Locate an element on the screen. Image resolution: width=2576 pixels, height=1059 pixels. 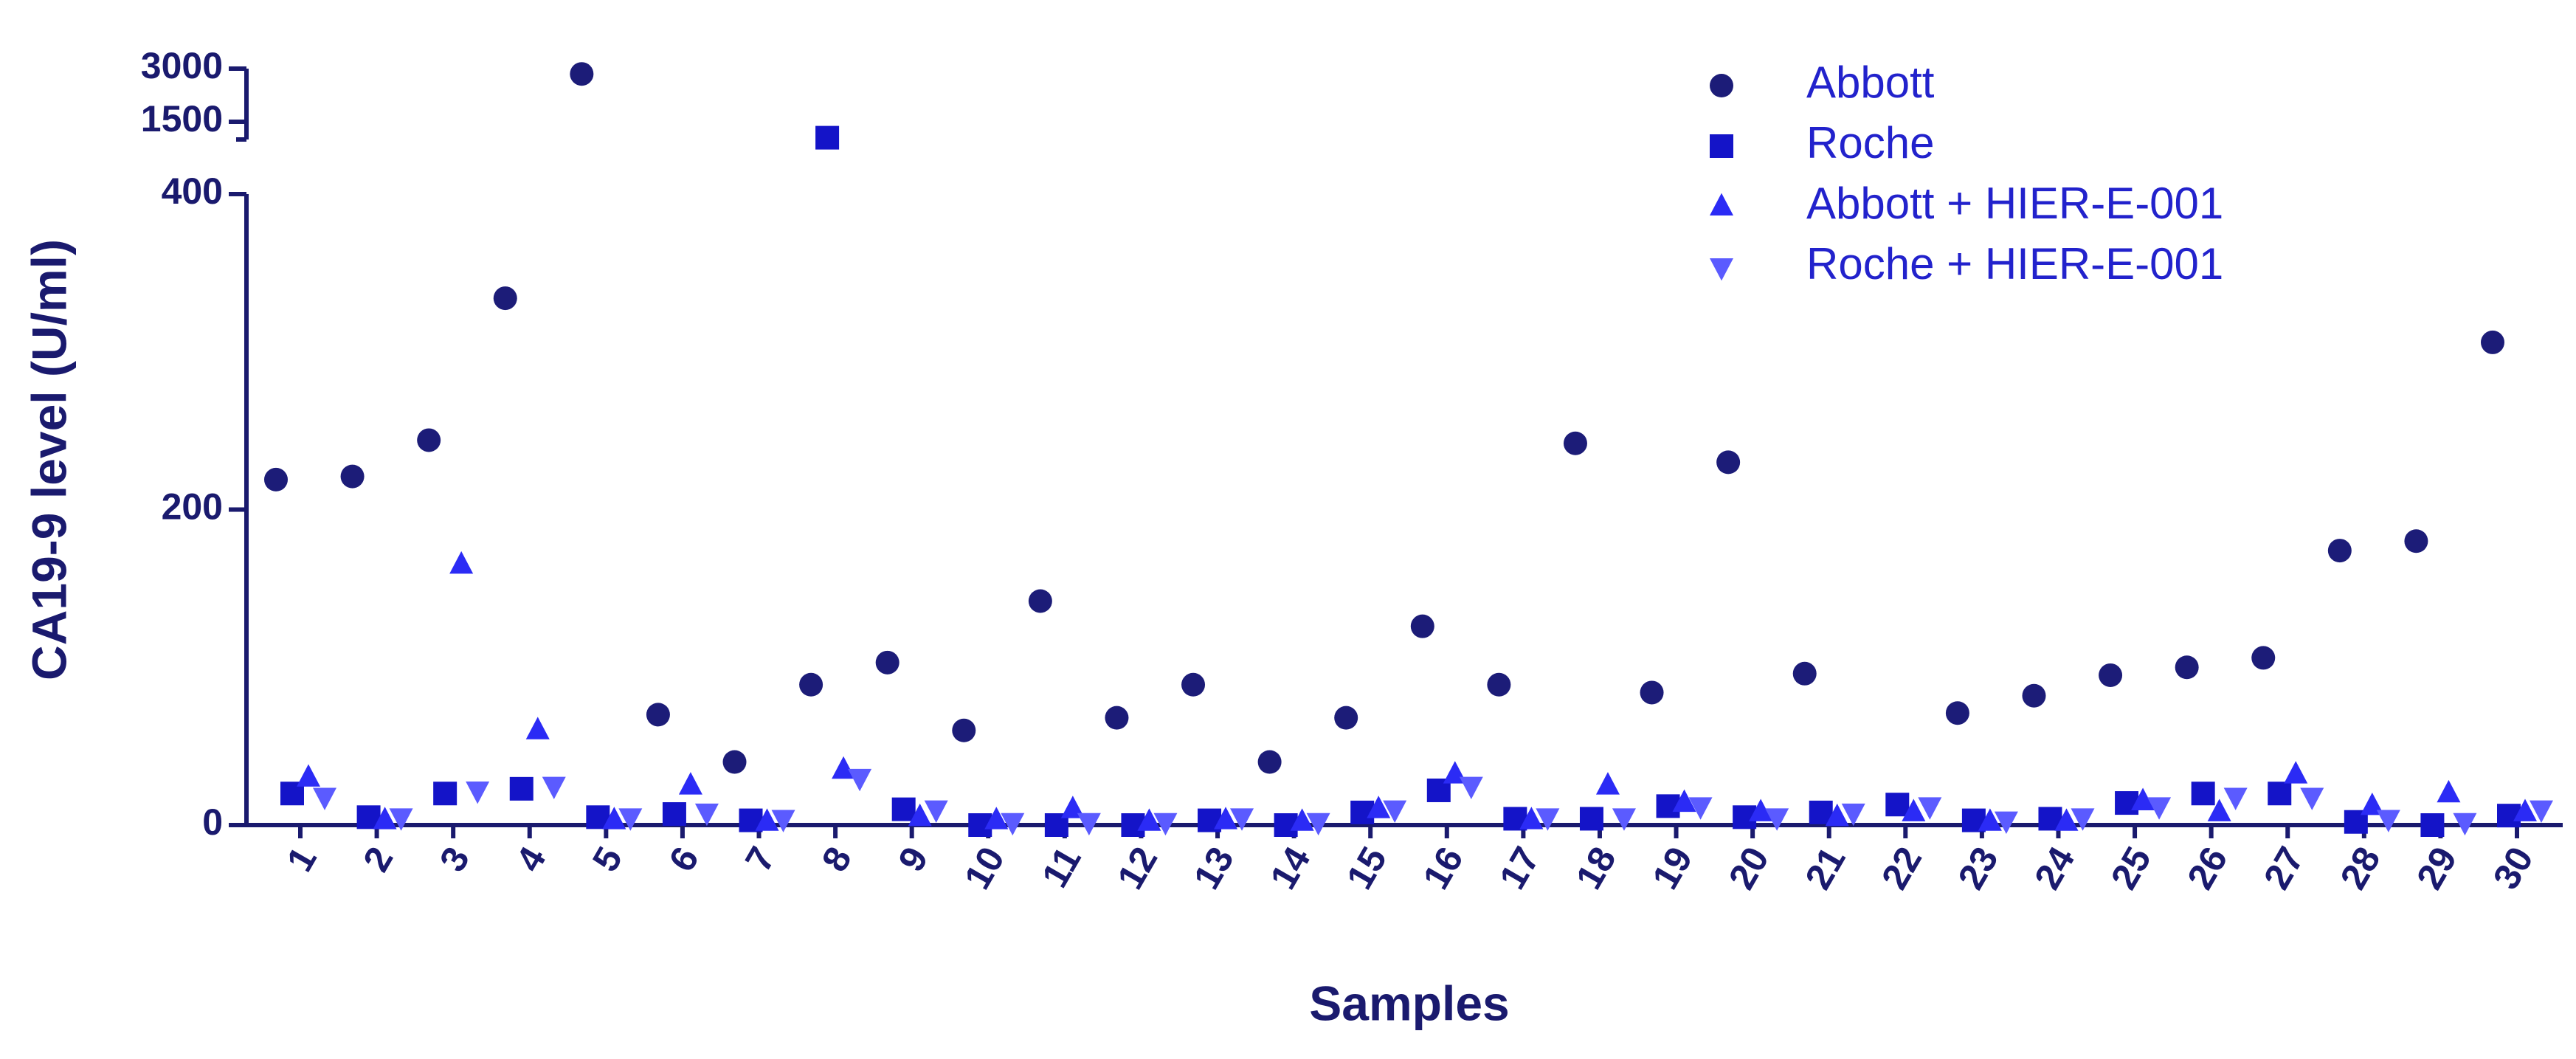
y-tick-label: 200 is located at coordinates (193, 507).